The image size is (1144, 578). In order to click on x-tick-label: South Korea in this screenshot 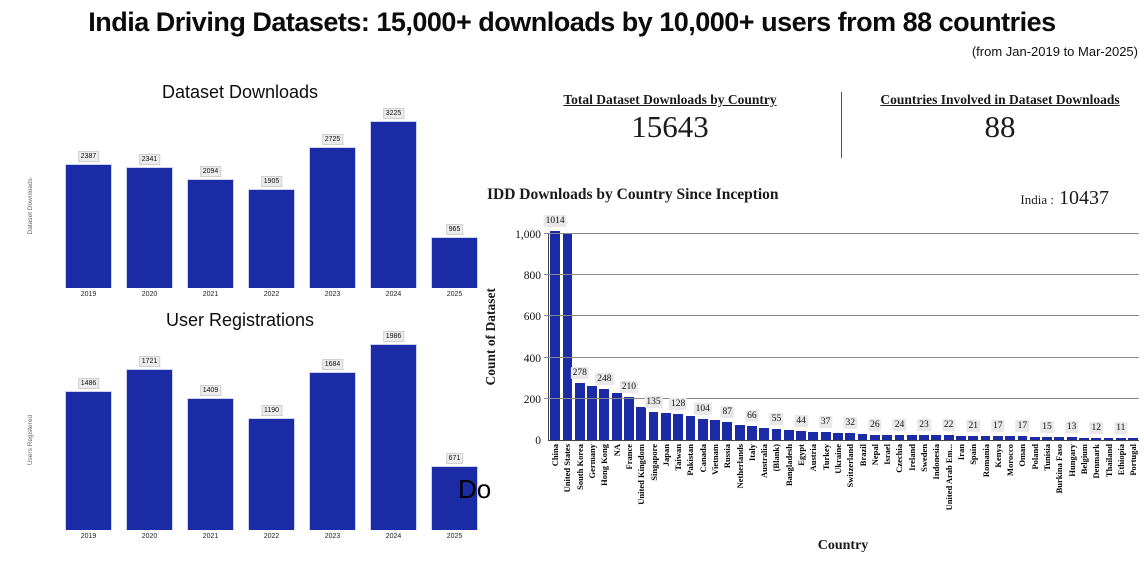, I will do `click(579, 467)`.